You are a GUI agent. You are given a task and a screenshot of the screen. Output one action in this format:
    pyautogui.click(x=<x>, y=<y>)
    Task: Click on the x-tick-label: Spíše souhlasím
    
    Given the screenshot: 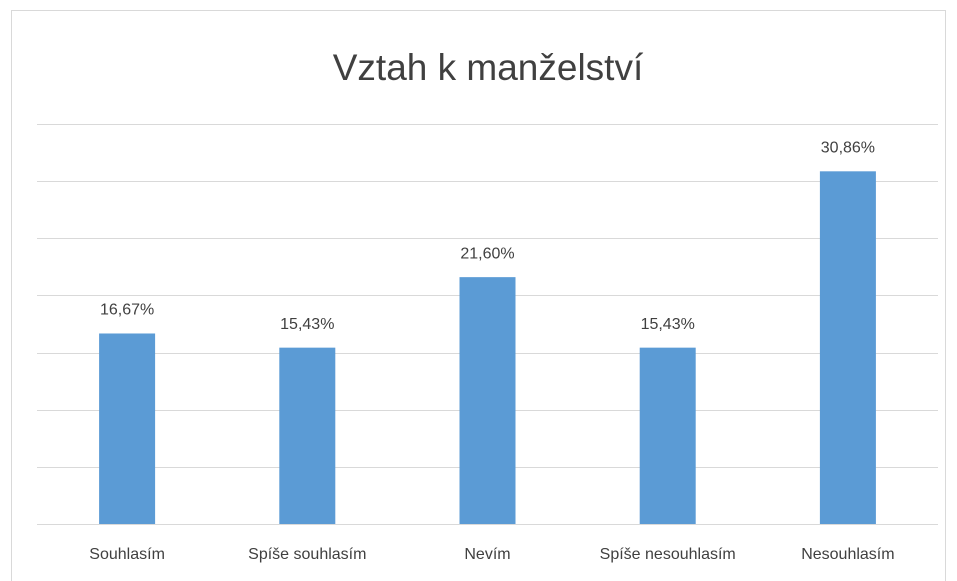 What is the action you would take?
    pyautogui.click(x=307, y=554)
    